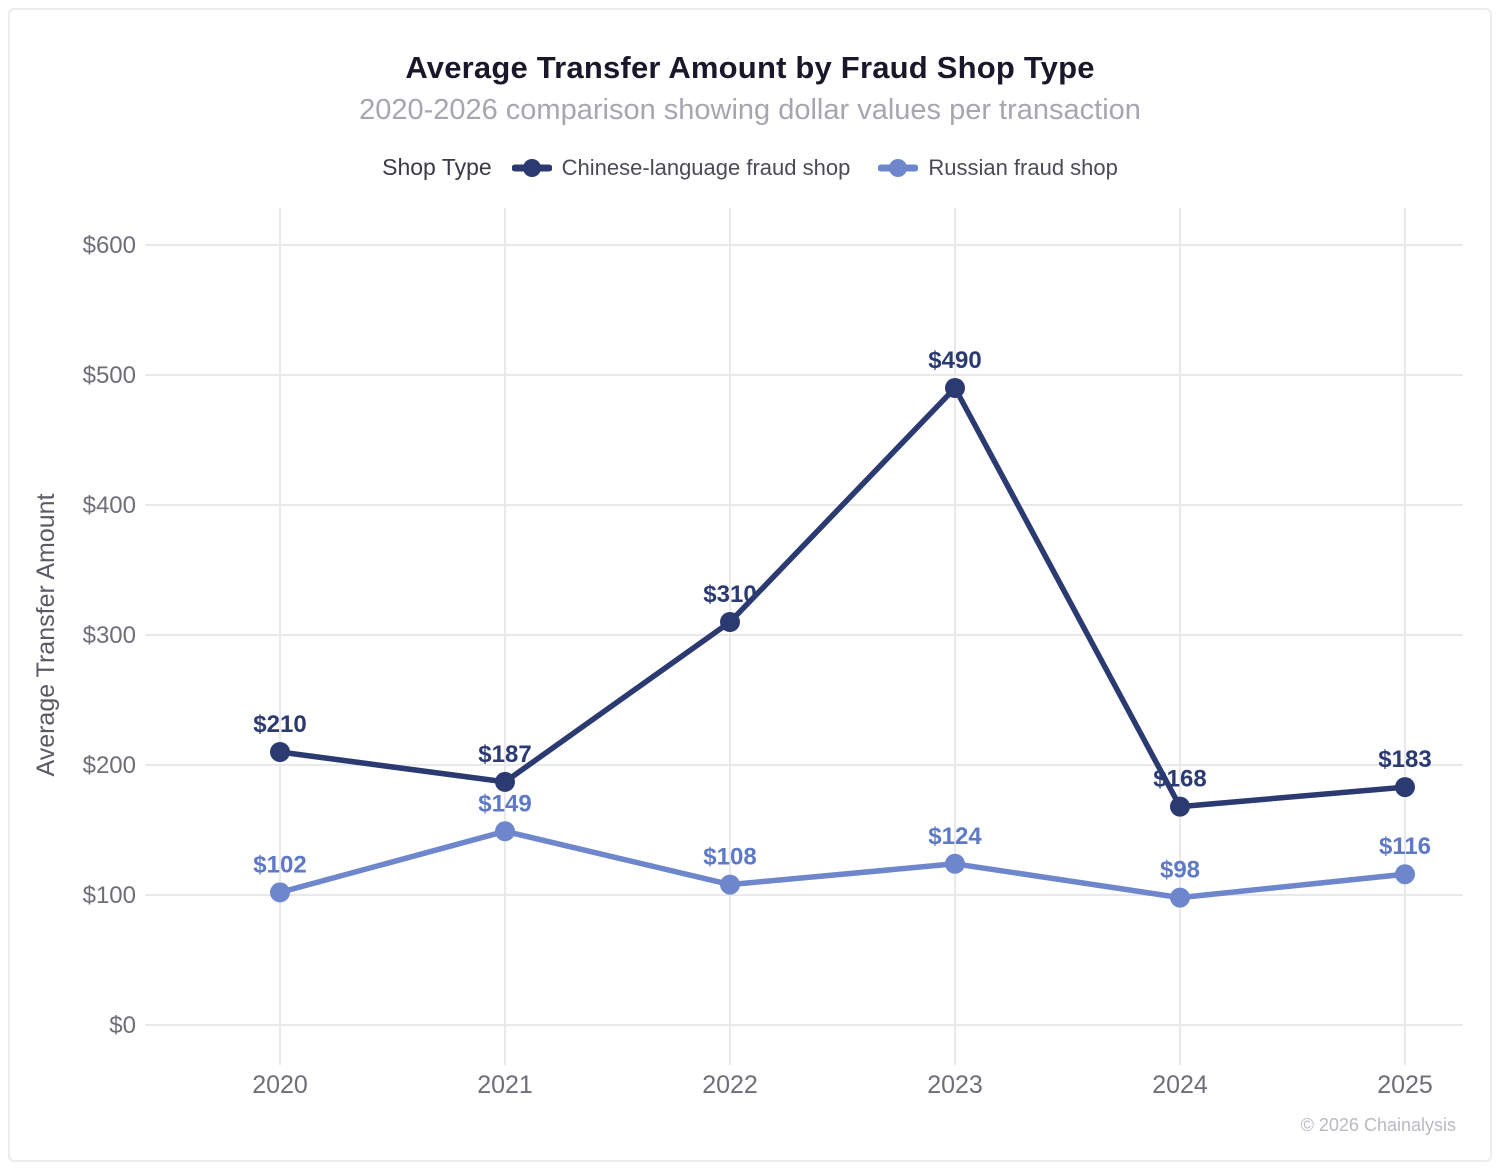 The width and height of the screenshot is (1500, 1170). What do you see at coordinates (1405, 846) in the screenshot?
I see `data-point-label: $116` at bounding box center [1405, 846].